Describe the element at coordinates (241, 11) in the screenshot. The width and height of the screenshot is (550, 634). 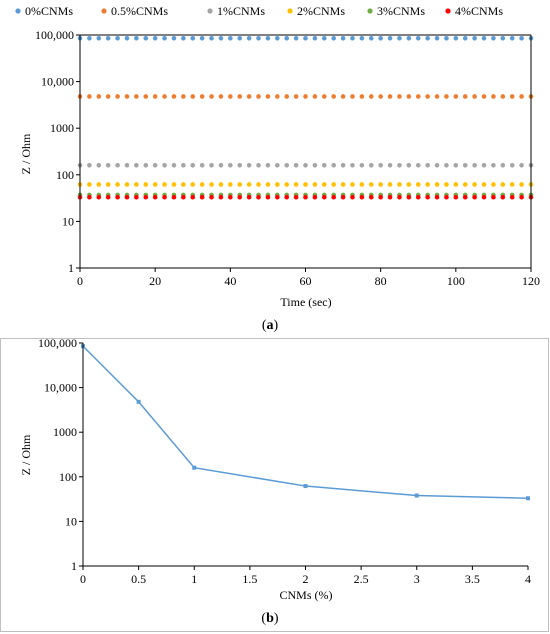
I see `legend-label: 1%CNMs` at that location.